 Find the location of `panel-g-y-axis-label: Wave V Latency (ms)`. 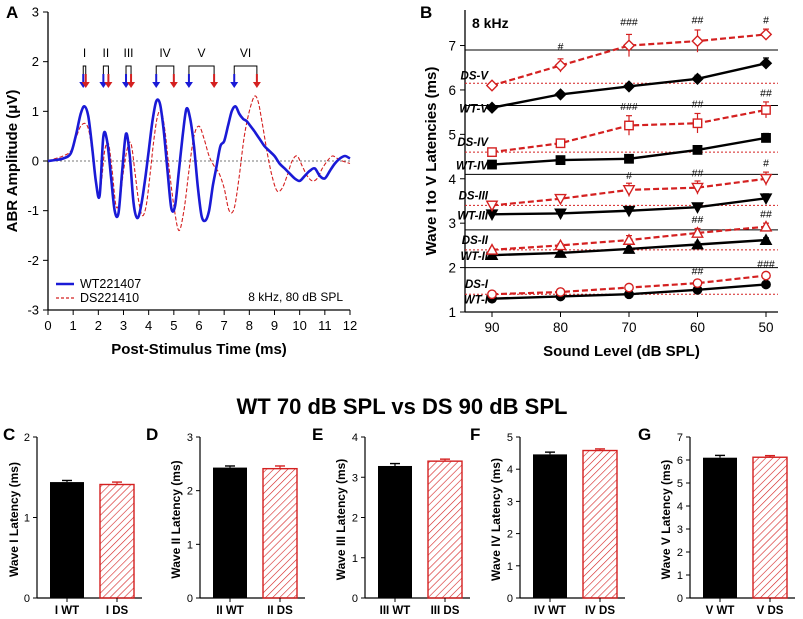

panel-g-y-axis-label: Wave V Latency (ms) is located at coordinates (666, 520).